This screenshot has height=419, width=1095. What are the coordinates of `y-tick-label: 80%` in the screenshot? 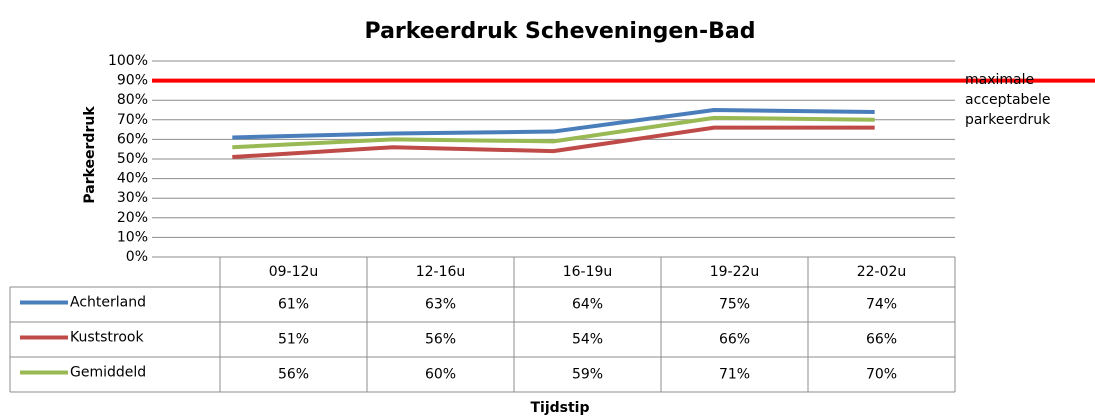 It's located at (132, 100).